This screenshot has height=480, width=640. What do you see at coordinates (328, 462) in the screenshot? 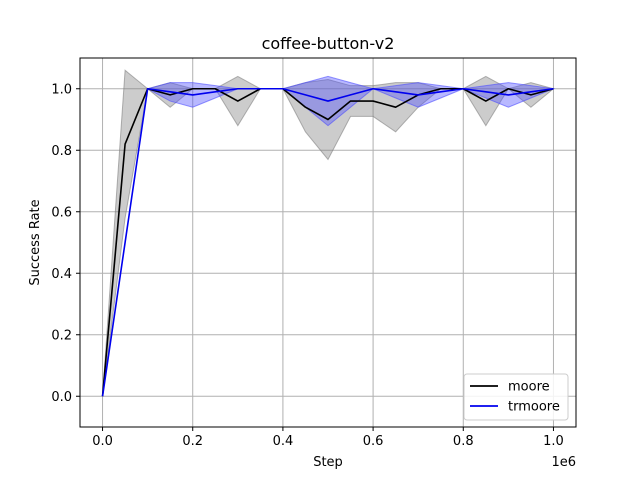
I see `x-axis-title: Step` at bounding box center [328, 462].